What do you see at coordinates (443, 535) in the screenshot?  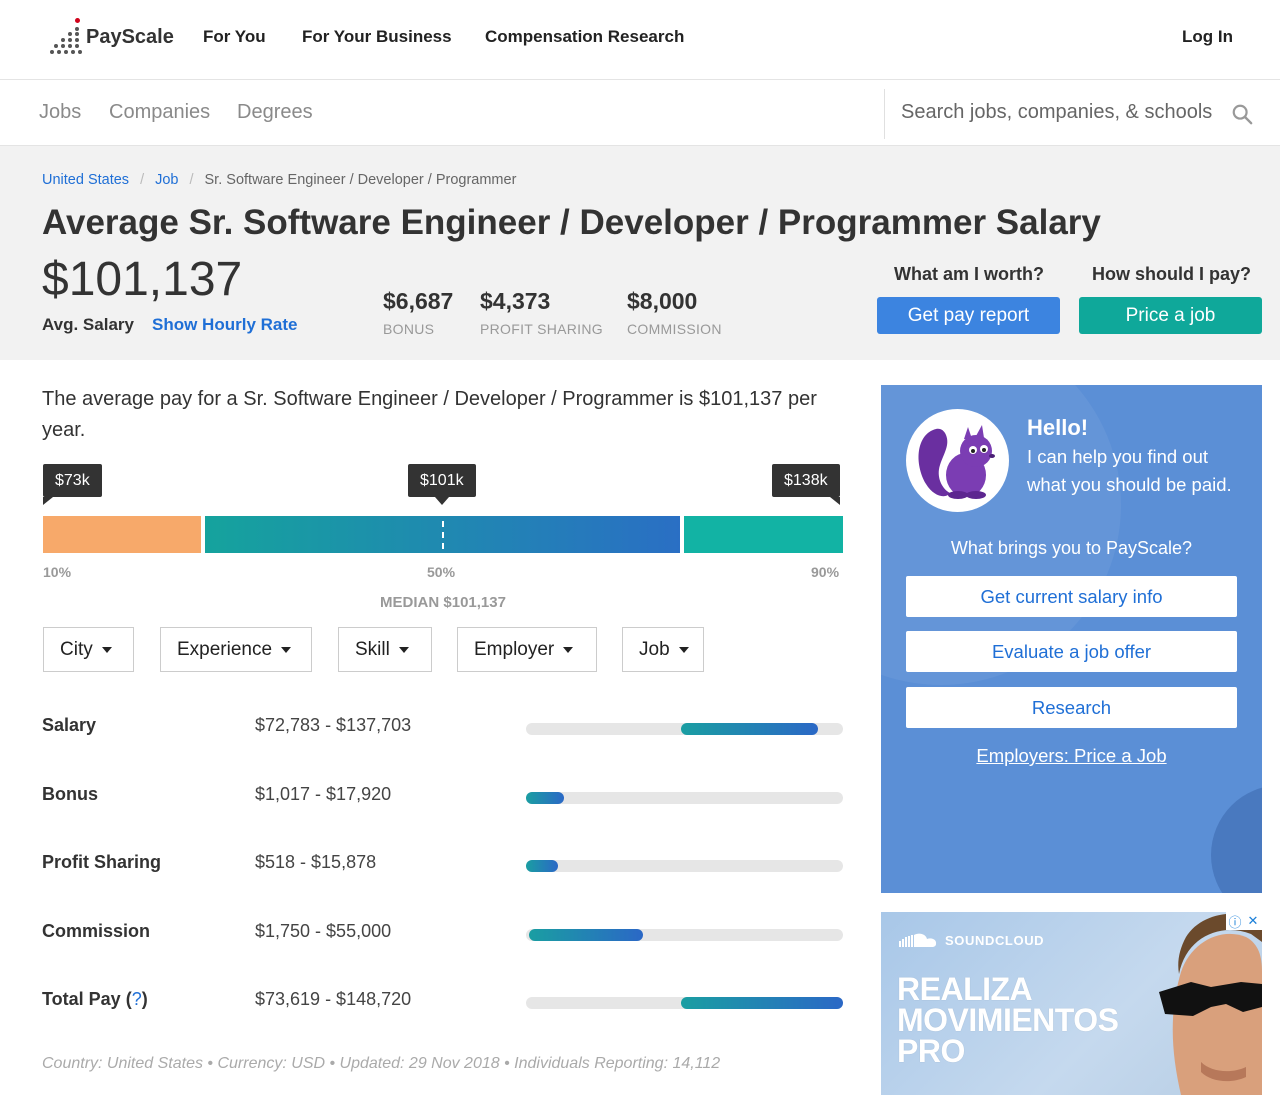 I see `median-marker` at bounding box center [443, 535].